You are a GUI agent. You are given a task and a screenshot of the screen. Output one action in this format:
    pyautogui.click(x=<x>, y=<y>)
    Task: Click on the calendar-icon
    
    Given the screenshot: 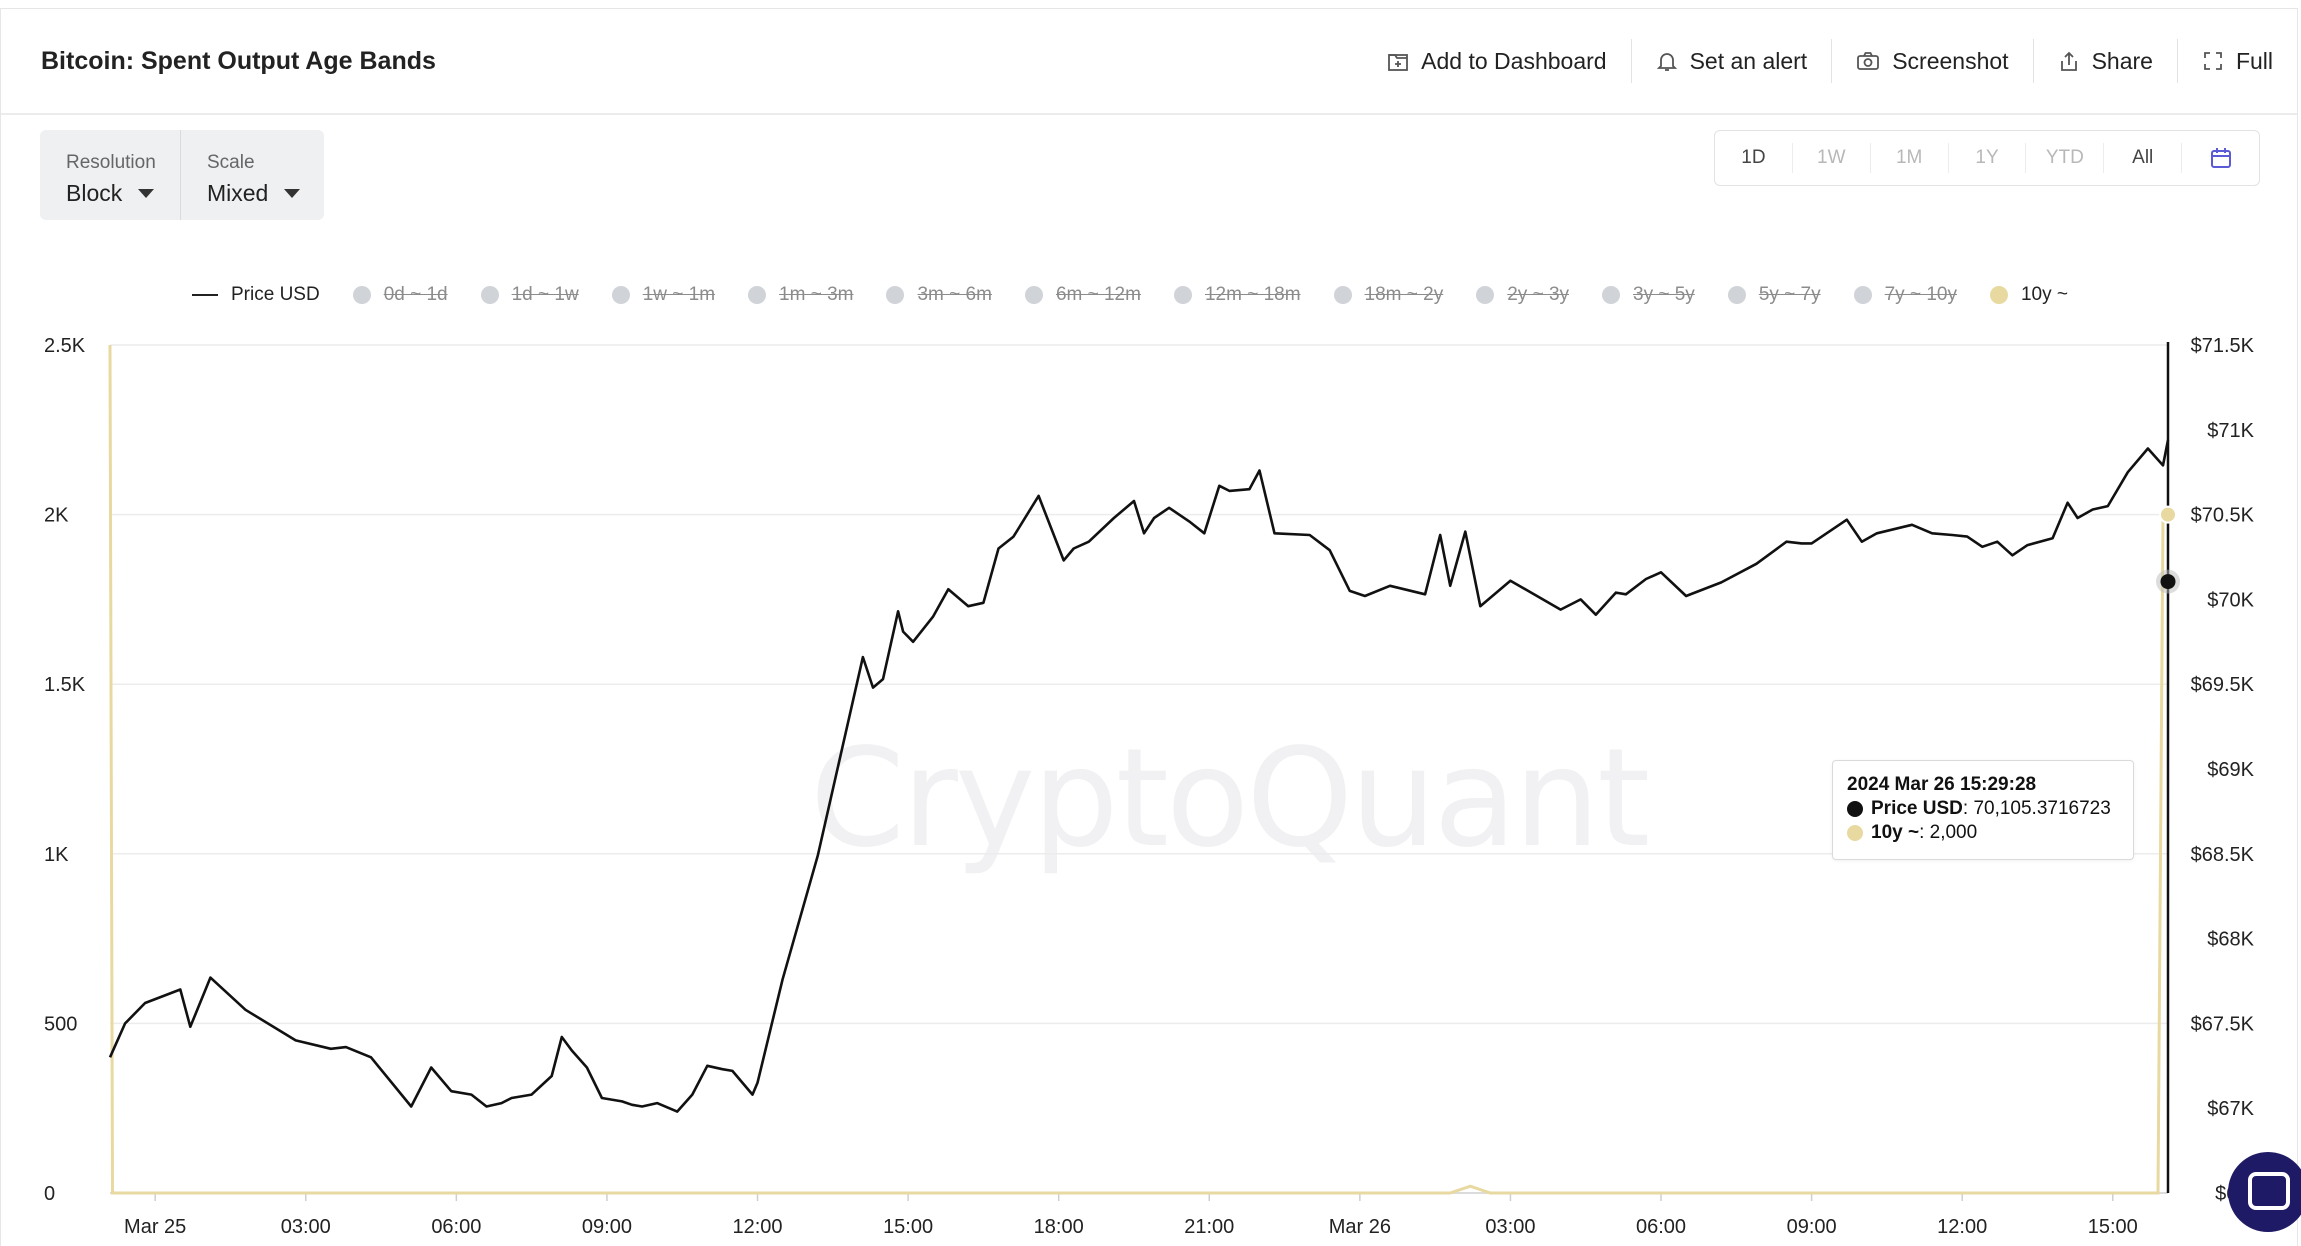 What is the action you would take?
    pyautogui.click(x=2220, y=157)
    